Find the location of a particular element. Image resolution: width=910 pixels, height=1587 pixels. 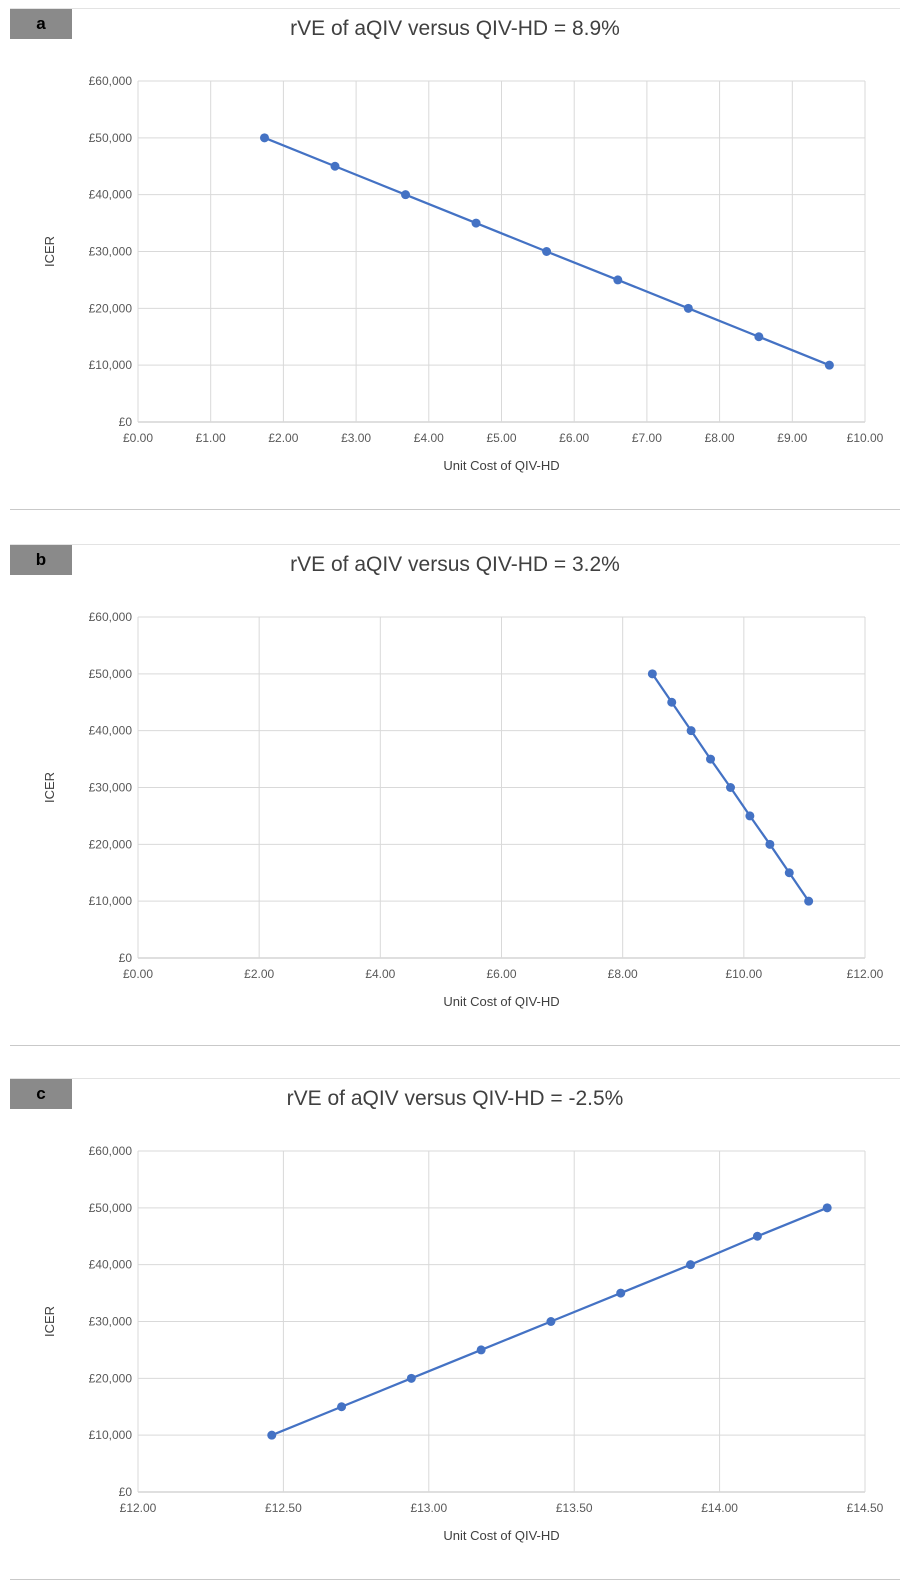

x-tick-label: £13.50 is located at coordinates (574, 1508).